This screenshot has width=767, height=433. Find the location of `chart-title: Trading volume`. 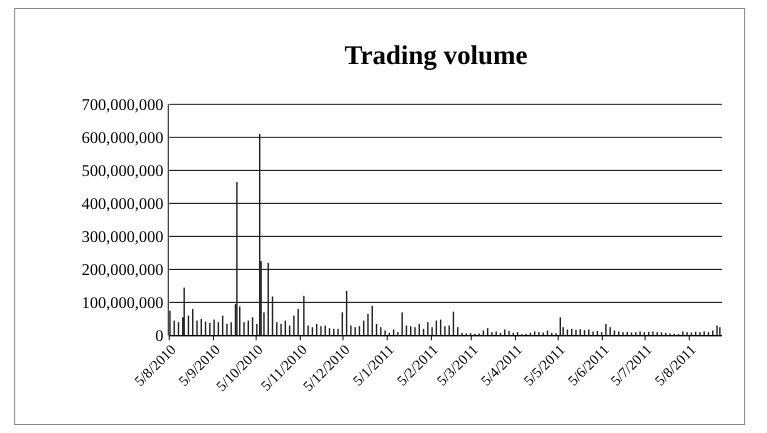

chart-title: Trading volume is located at coordinates (436, 55).